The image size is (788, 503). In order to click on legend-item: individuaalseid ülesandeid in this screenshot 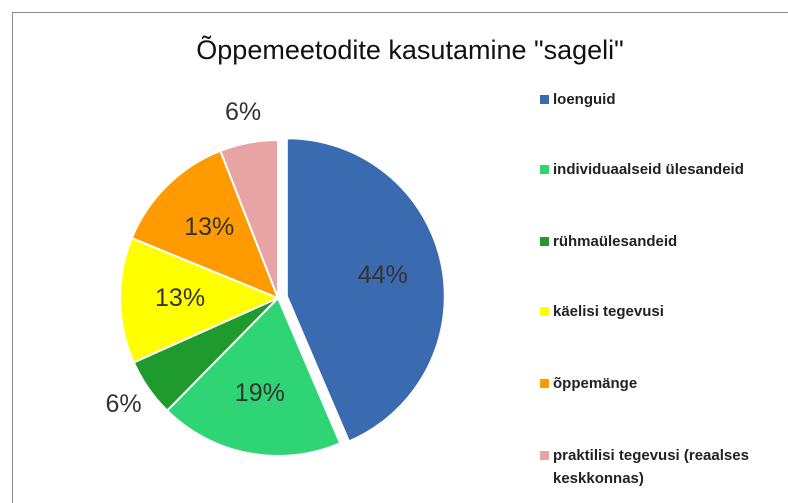, I will do `click(646, 169)`.